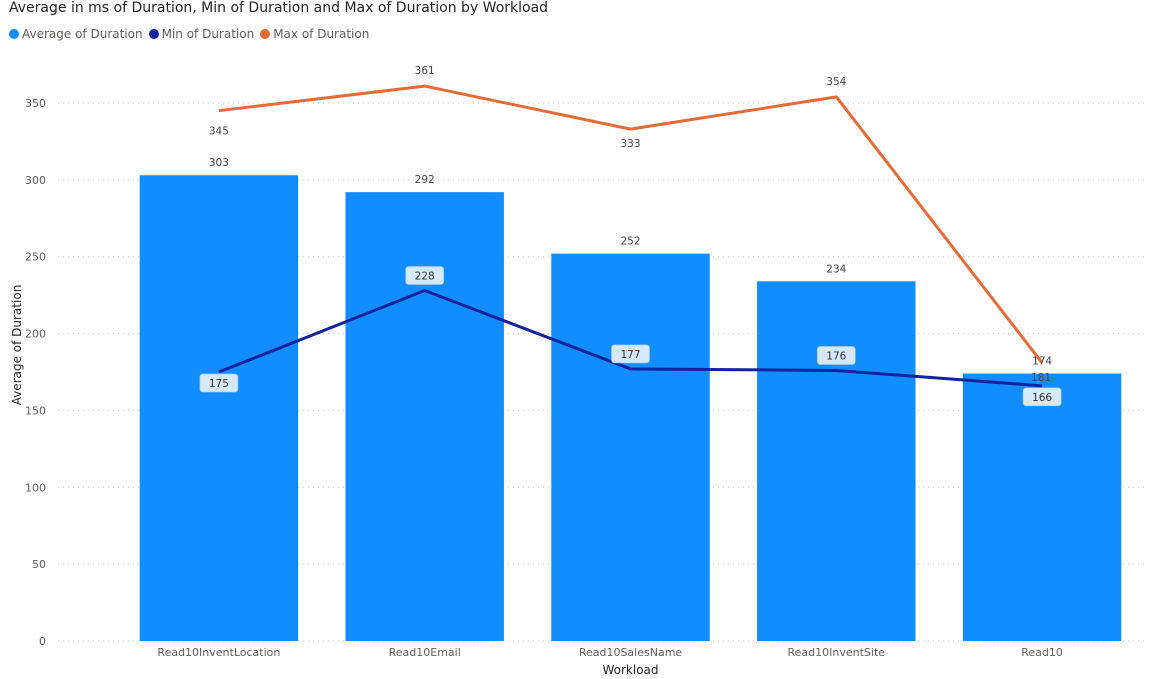 This screenshot has height=679, width=1149. Describe the element at coordinates (82, 34) in the screenshot. I see `legend-label-average: Average of Duration` at that location.